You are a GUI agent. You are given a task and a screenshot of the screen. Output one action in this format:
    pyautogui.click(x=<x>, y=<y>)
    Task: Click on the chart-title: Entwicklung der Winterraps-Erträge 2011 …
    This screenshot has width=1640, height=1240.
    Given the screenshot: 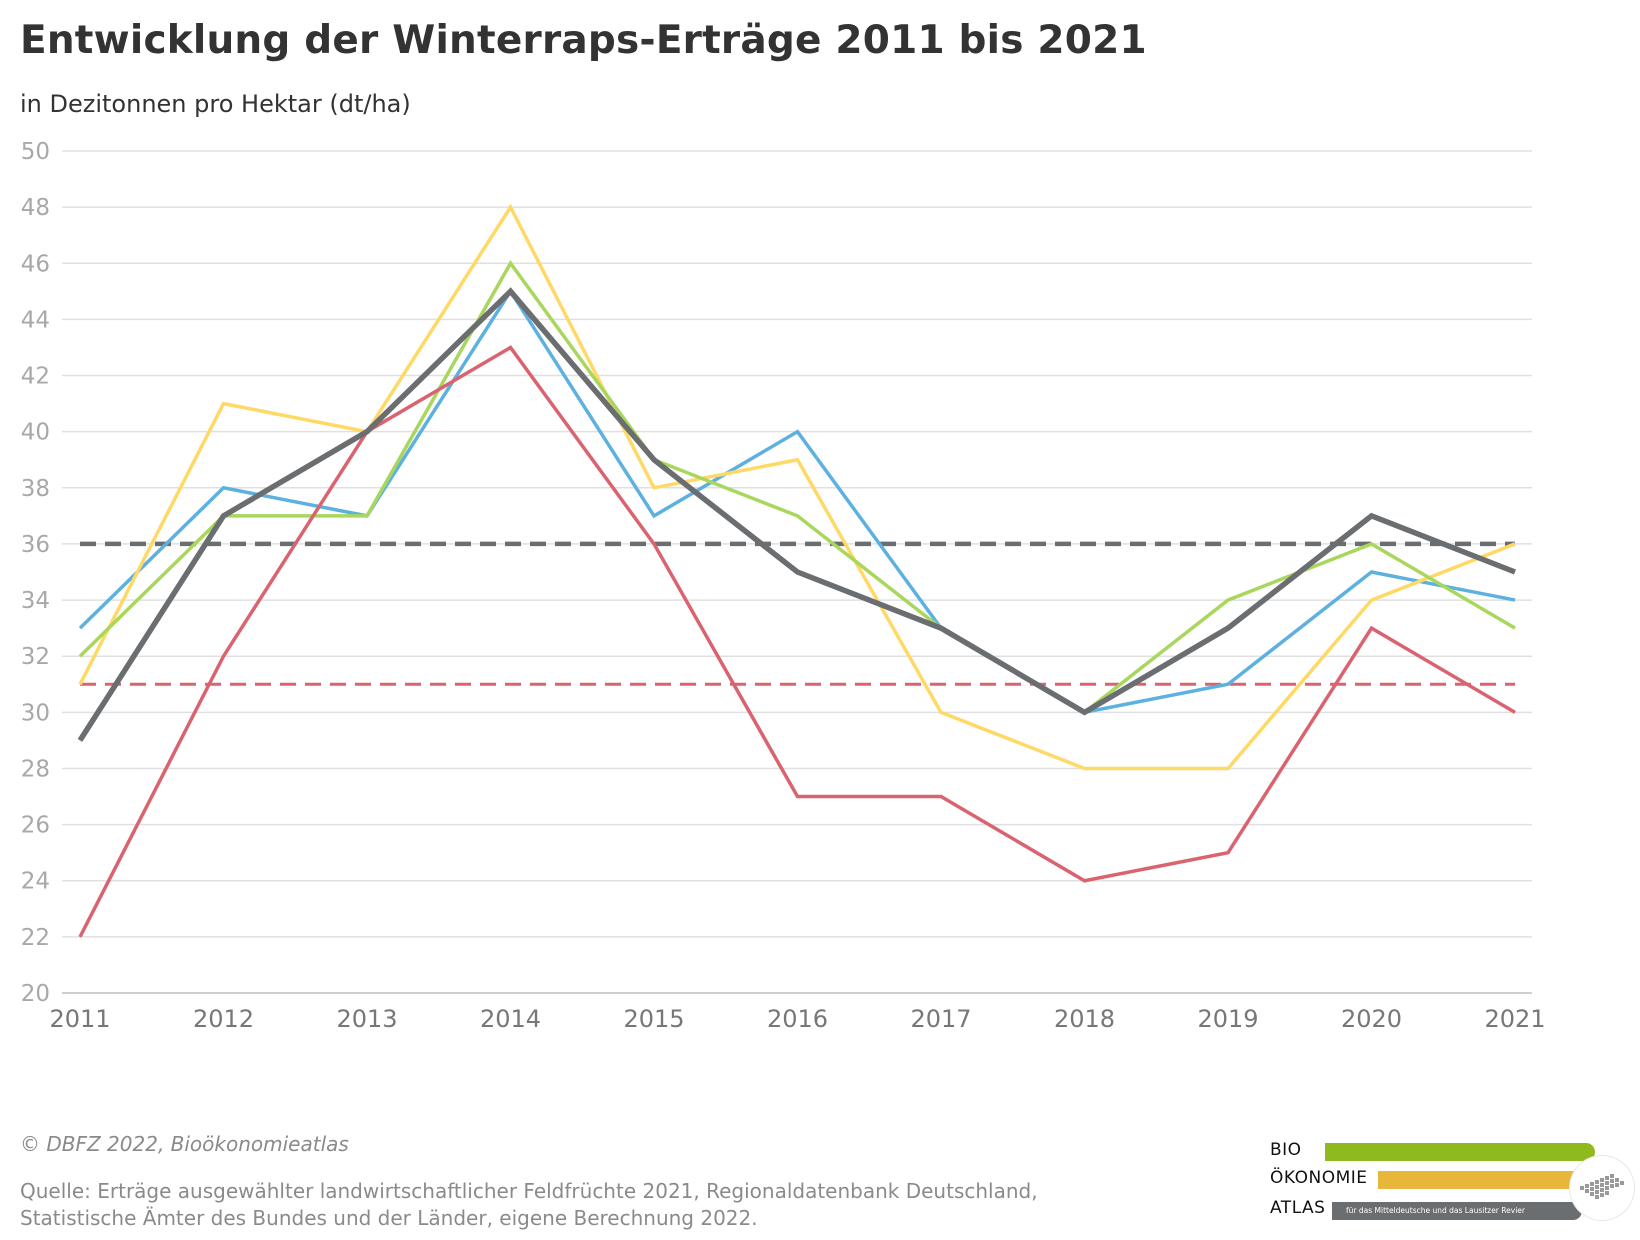 What is the action you would take?
    pyautogui.click(x=583, y=40)
    